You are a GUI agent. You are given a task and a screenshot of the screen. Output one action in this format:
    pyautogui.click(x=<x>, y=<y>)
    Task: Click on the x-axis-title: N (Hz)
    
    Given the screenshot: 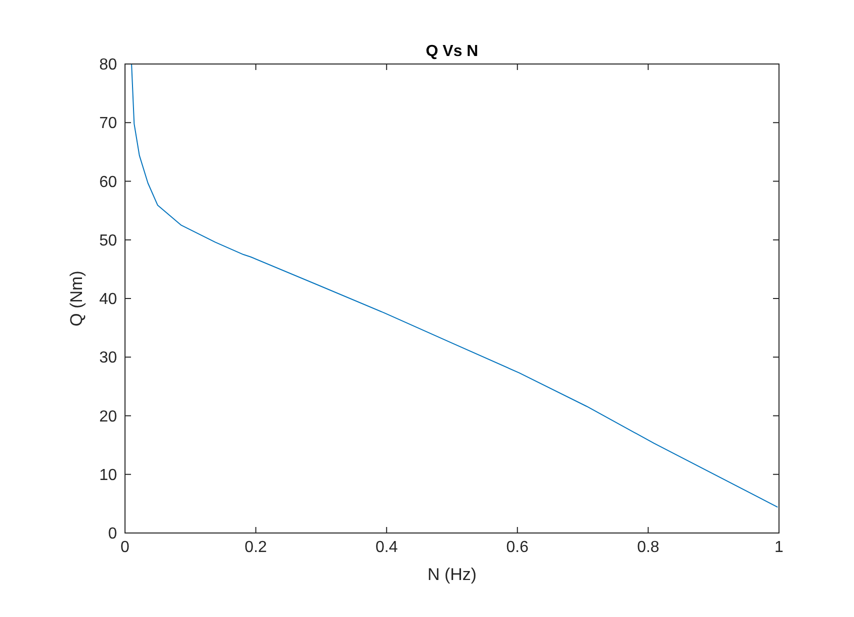 What is the action you would take?
    pyautogui.click(x=452, y=574)
    